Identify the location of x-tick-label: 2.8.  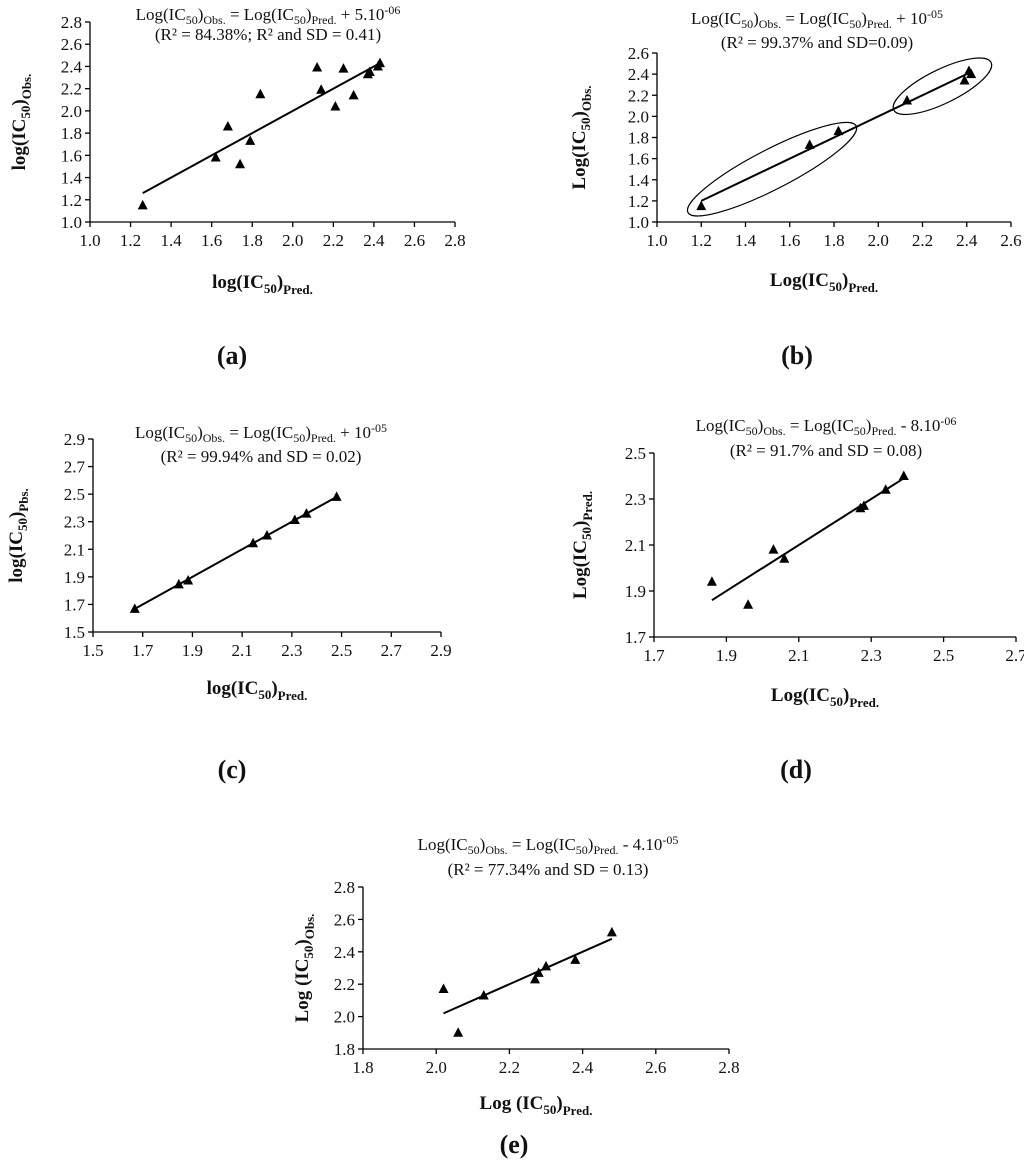
(454, 240).